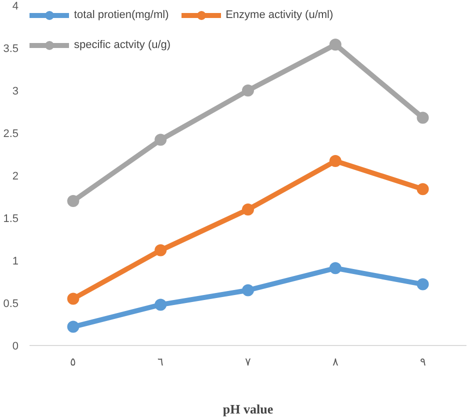 The width and height of the screenshot is (471, 419). What do you see at coordinates (280, 15) in the screenshot?
I see `legend-label: Enzyme activity (u/ml)` at bounding box center [280, 15].